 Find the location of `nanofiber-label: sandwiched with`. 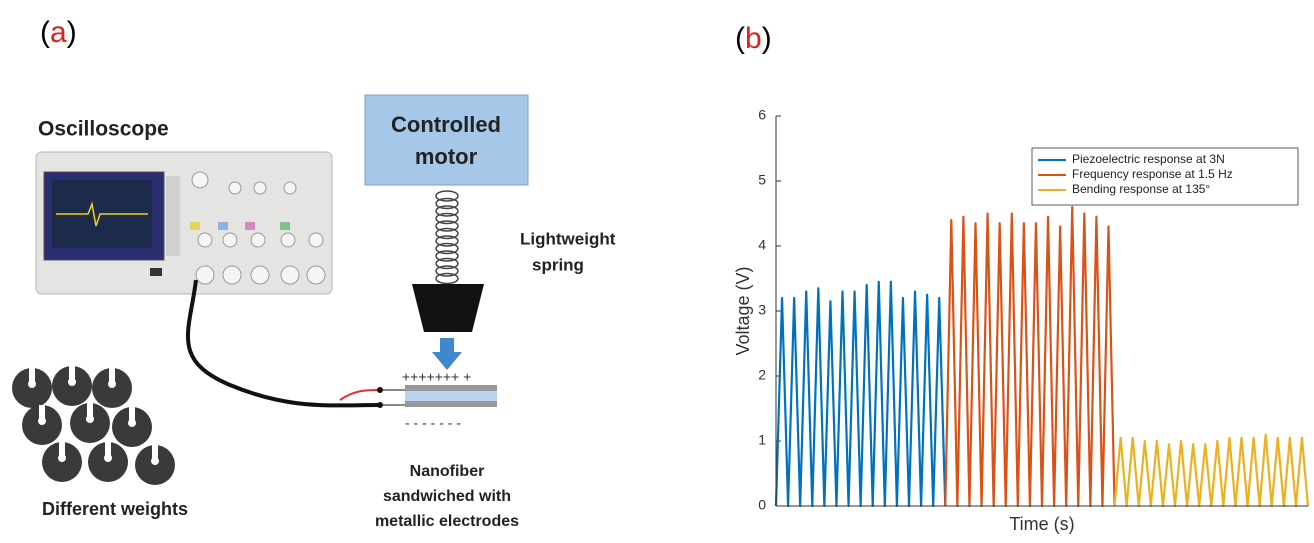

nanofiber-label: sandwiched with is located at coordinates (447, 496).